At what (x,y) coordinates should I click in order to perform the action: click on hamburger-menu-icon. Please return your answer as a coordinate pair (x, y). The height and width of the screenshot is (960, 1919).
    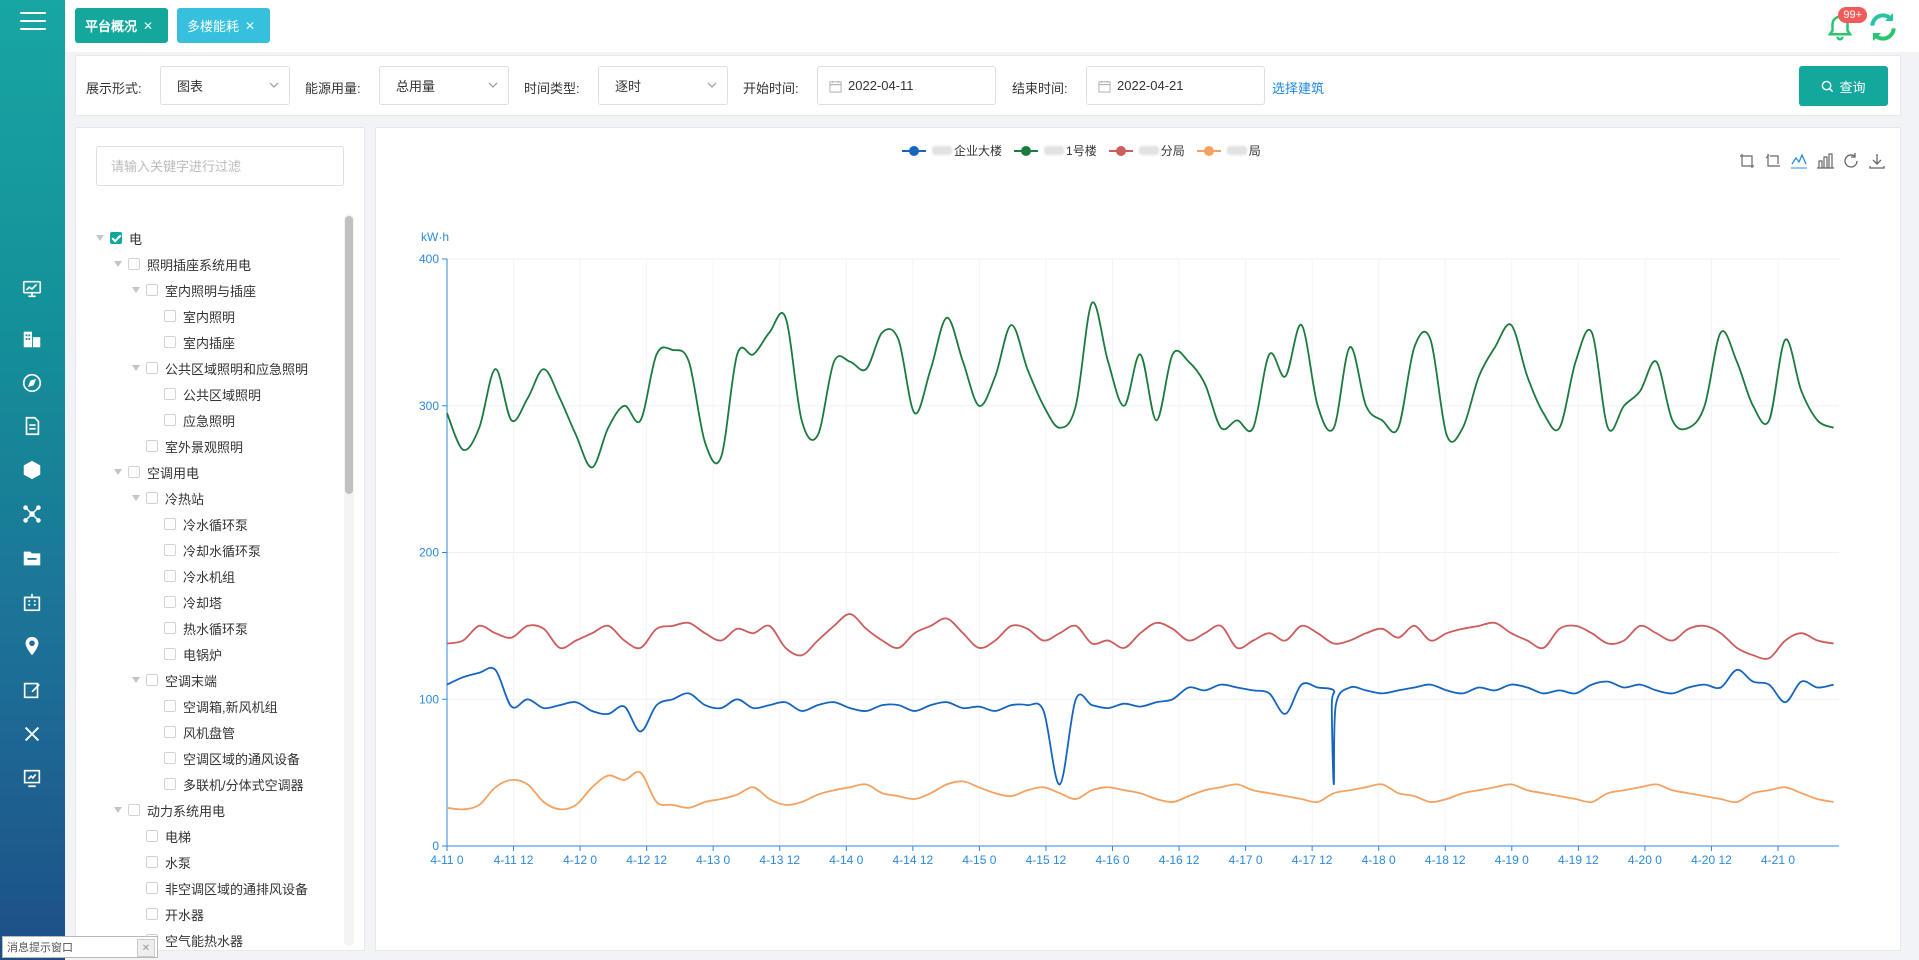
    Looking at the image, I should click on (33, 22).